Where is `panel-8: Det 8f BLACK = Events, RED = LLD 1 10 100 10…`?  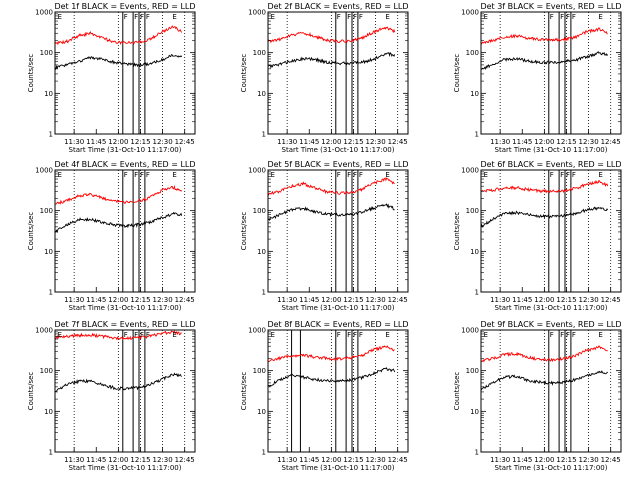
panel-8: Det 8f BLACK = Events, RED = LLD 1 10 100 10… is located at coordinates (324, 396).